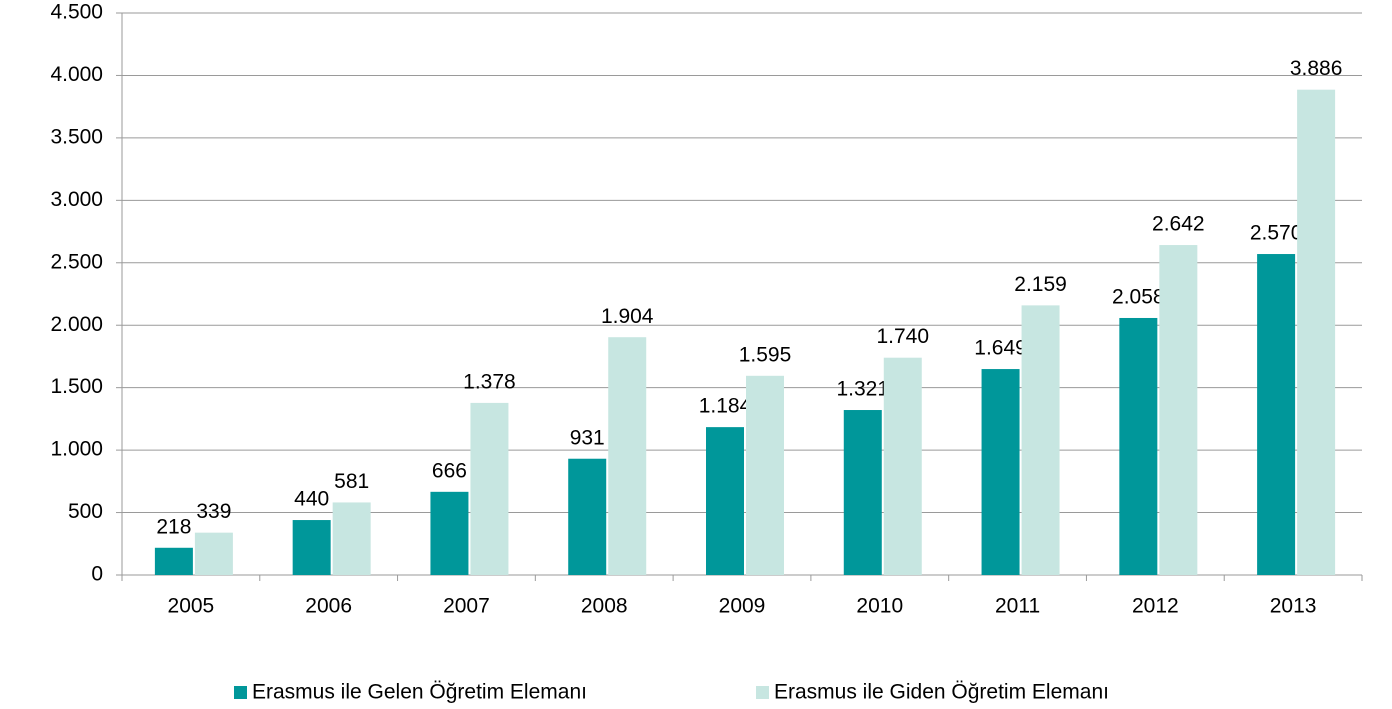 Image resolution: width=1392 pixels, height=709 pixels. I want to click on legend-label: Erasmus ile Gelen Öğretim Elemanı, so click(419, 692).